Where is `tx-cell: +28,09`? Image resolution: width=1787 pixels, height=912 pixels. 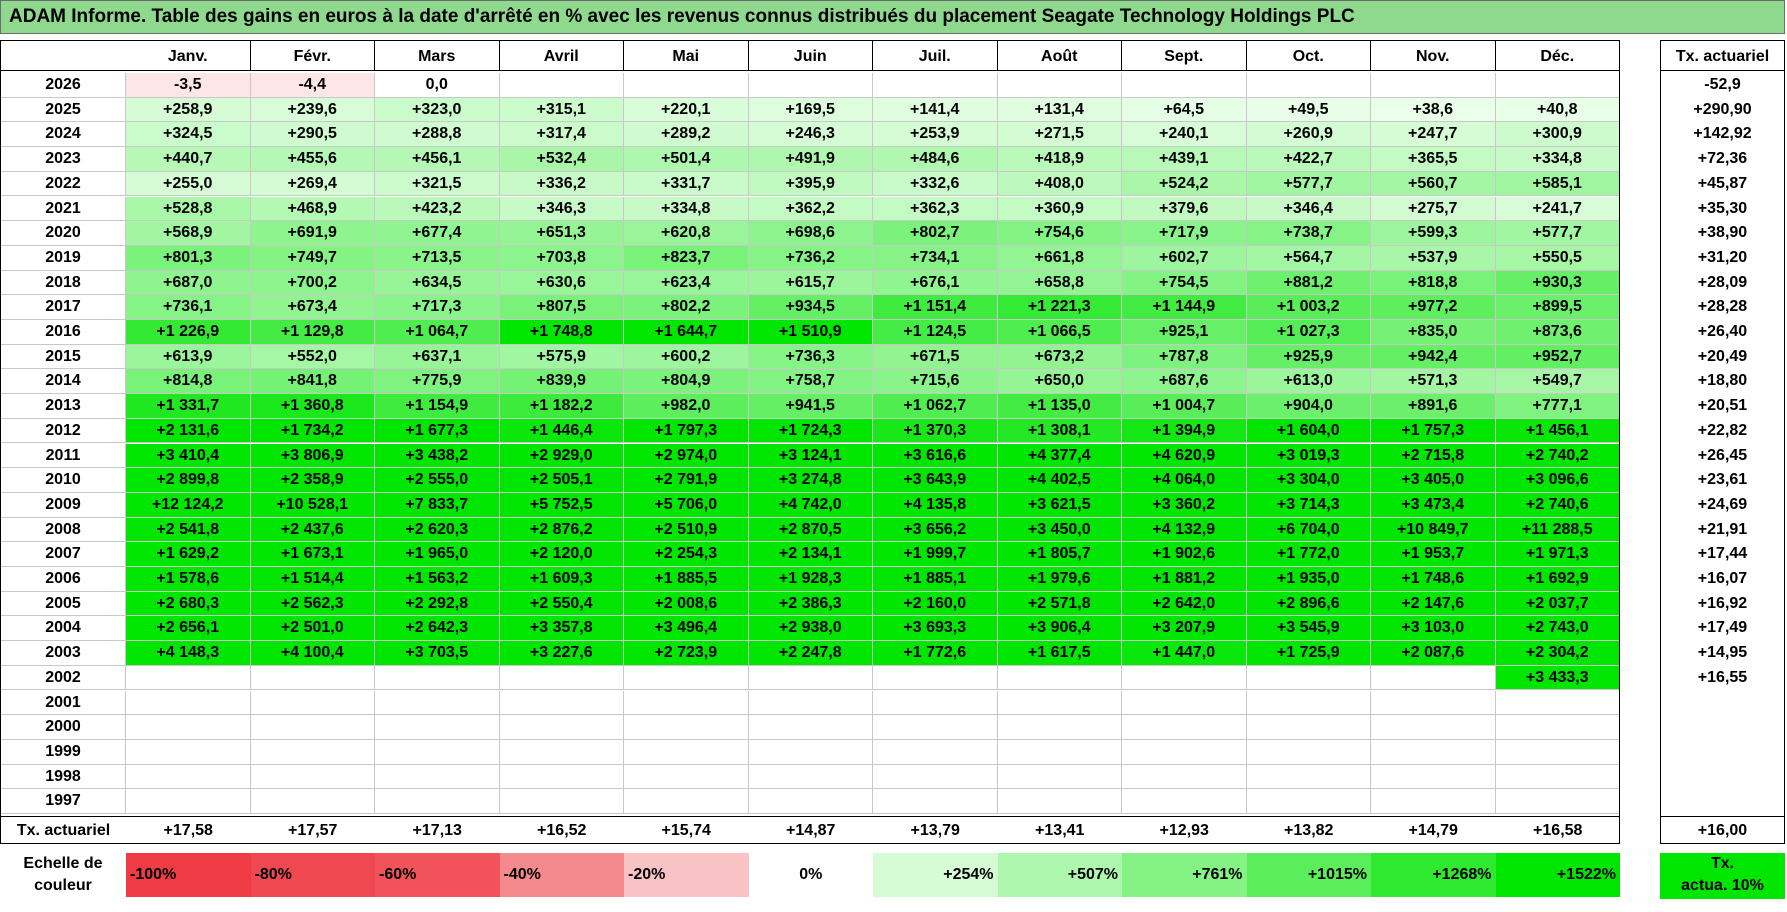 tx-cell: +28,09 is located at coordinates (1722, 283).